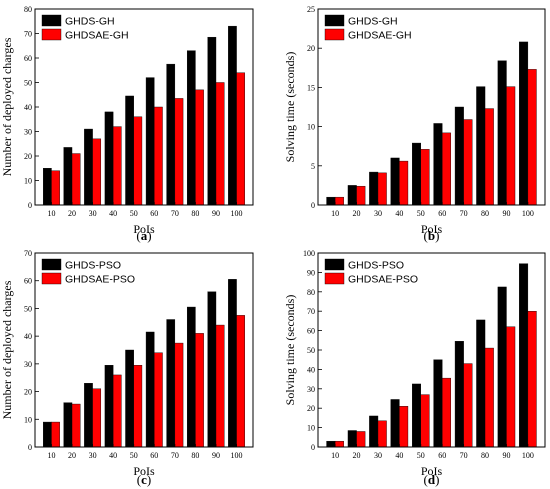 The image size is (550, 489). Describe the element at coordinates (97, 36) in the screenshot. I see `legend-label-2: GHDSAE-GH` at that location.